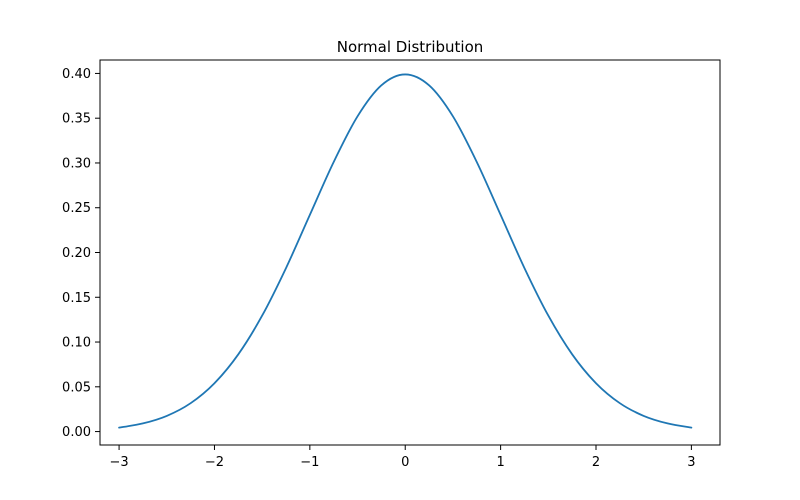 This screenshot has height=500, width=800. Describe the element at coordinates (500, 462) in the screenshot. I see `x-tick-label: 1` at that location.